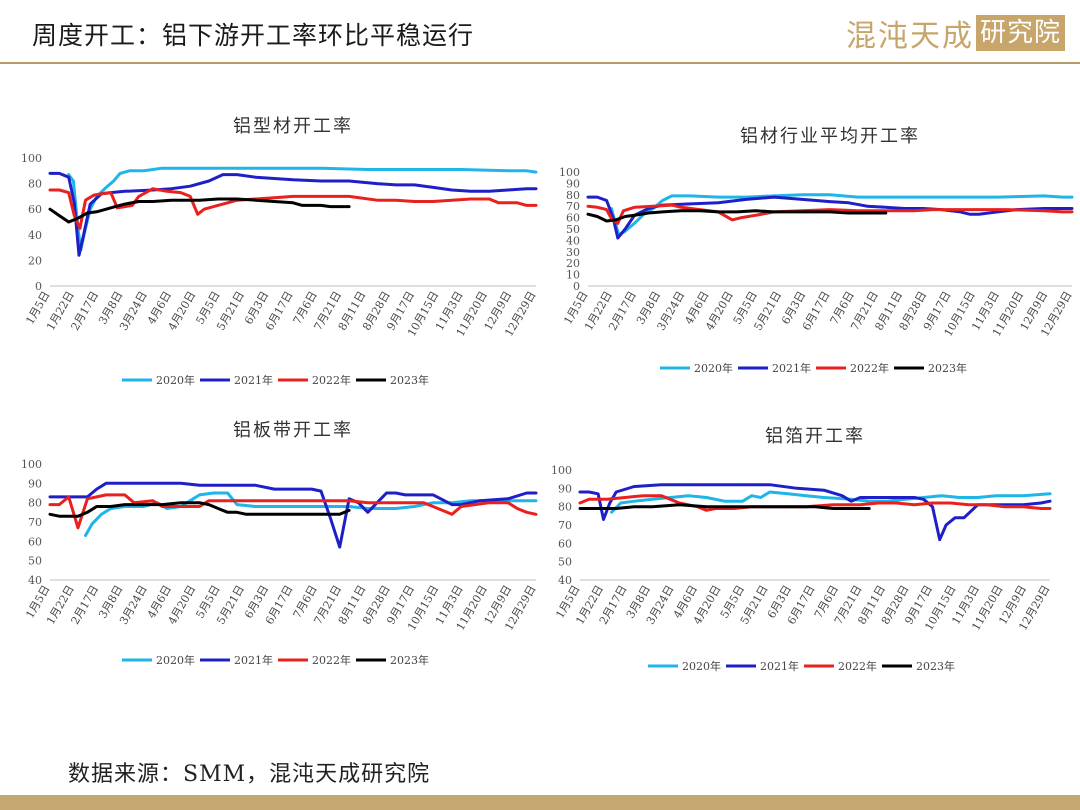  What do you see at coordinates (830, 136) in the screenshot?
I see `chart-title: 铝材行业平均开工率` at bounding box center [830, 136].